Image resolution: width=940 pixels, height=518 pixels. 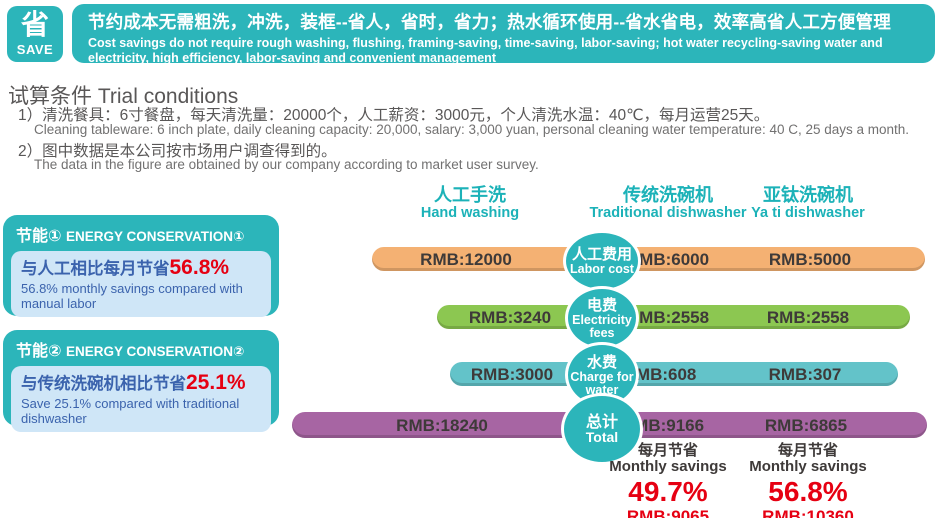 I want to click on row-badge-en: Electricity fees, so click(x=602, y=326).